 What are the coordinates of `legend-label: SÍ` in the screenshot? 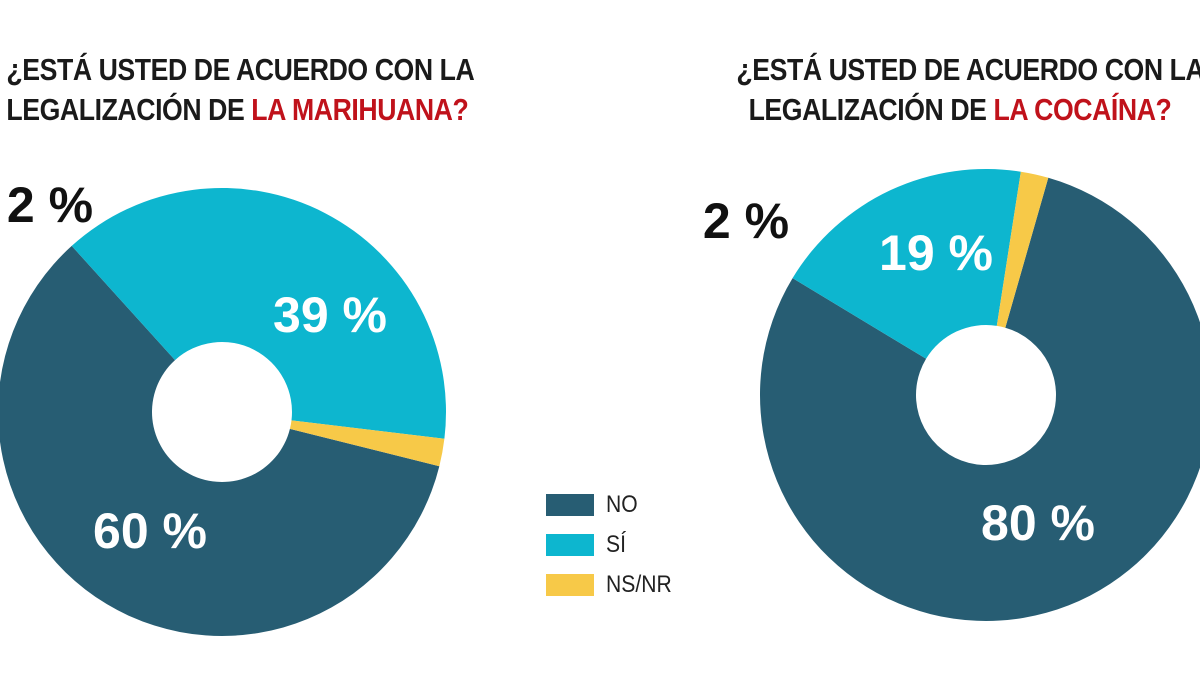 It's located at (616, 544).